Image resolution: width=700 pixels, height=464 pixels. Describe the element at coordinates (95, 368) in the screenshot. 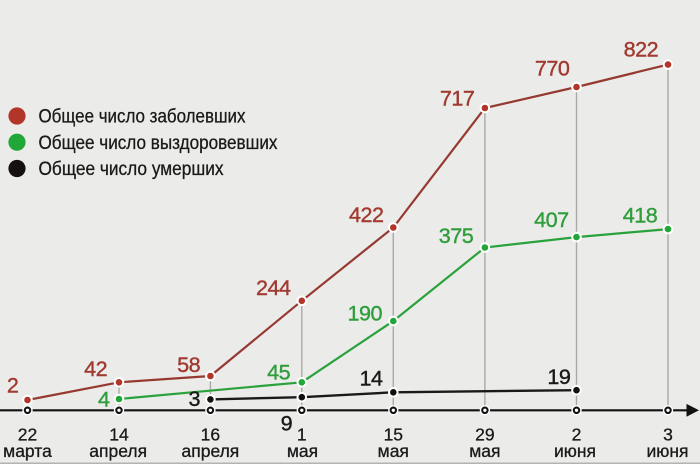

I see `svg-text: 42` at that location.